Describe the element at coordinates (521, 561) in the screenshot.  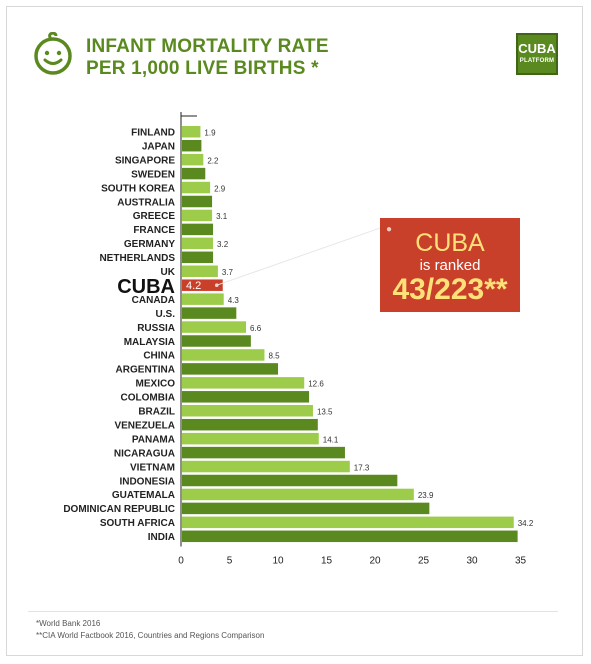
I see `x-tick-label: 35` at that location.